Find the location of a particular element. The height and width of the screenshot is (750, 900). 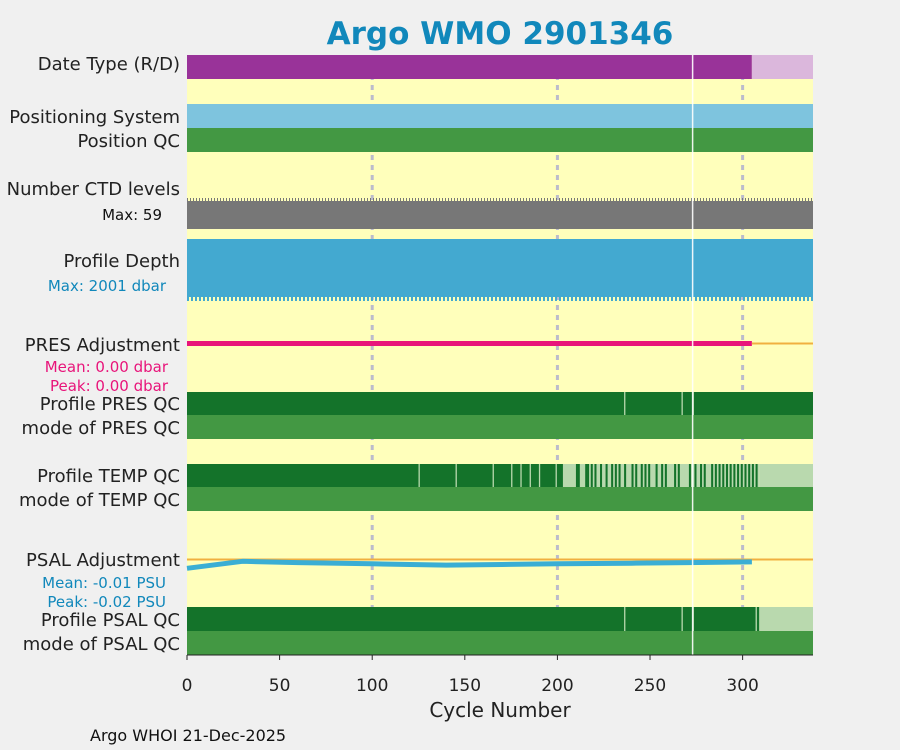

row-label-mode-psal-qc: mode of PSAL QC is located at coordinates (101, 644).